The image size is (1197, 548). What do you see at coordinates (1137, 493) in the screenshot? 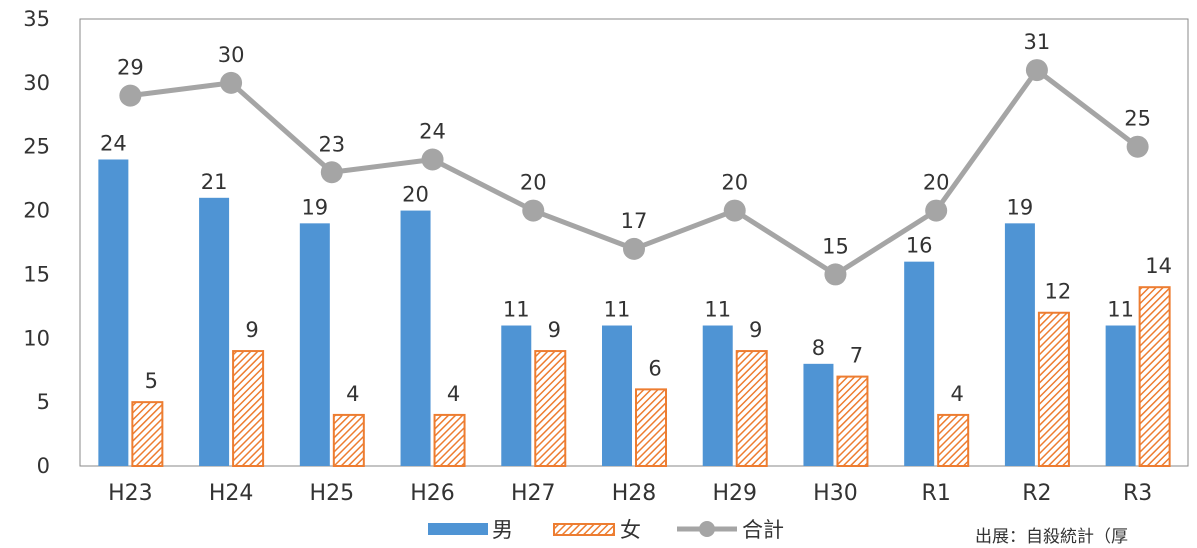
I see `x-tick-label: R3` at bounding box center [1137, 493].